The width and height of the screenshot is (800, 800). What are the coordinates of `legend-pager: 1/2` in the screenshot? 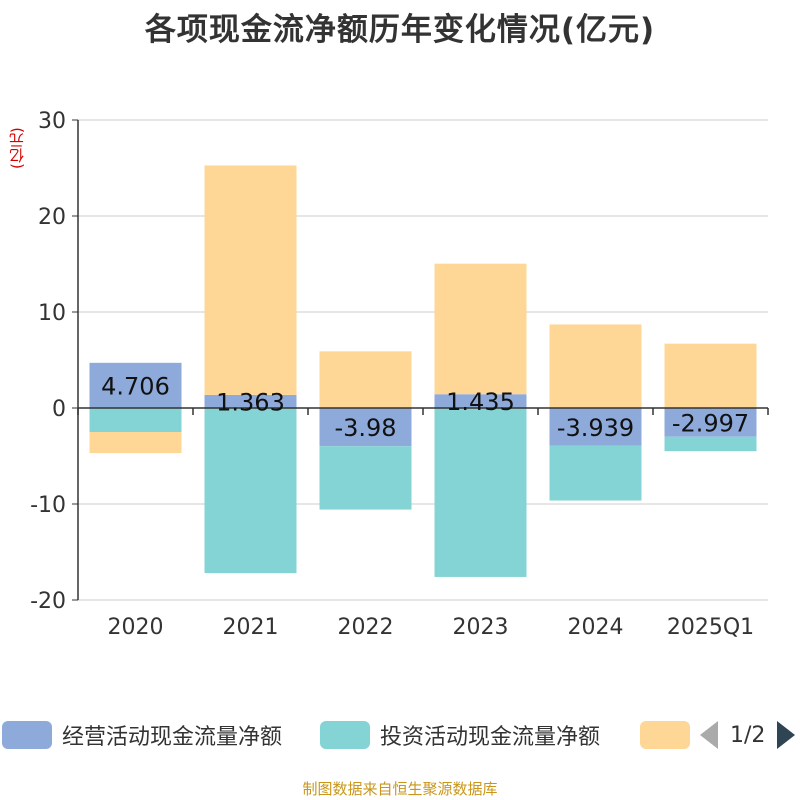 It's located at (748, 735).